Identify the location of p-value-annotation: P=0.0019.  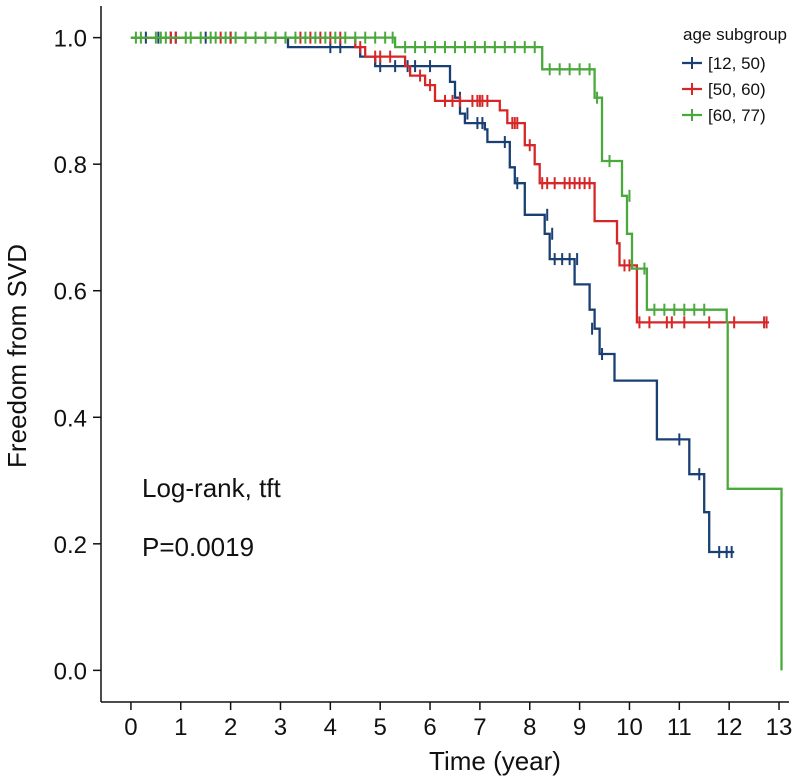
(198, 547).